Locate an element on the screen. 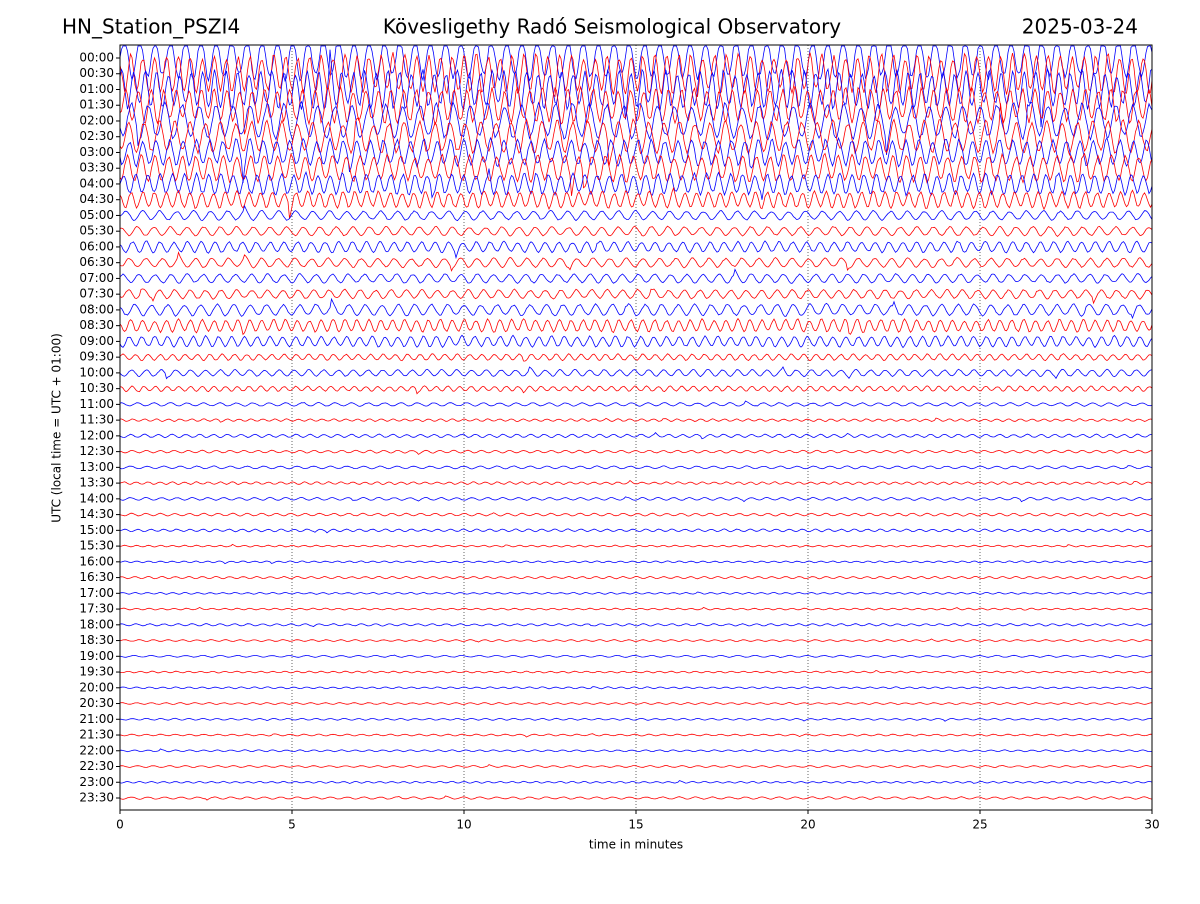 This screenshot has height=904, width=1200. y-tick-label: 15:30 is located at coordinates (96, 546).